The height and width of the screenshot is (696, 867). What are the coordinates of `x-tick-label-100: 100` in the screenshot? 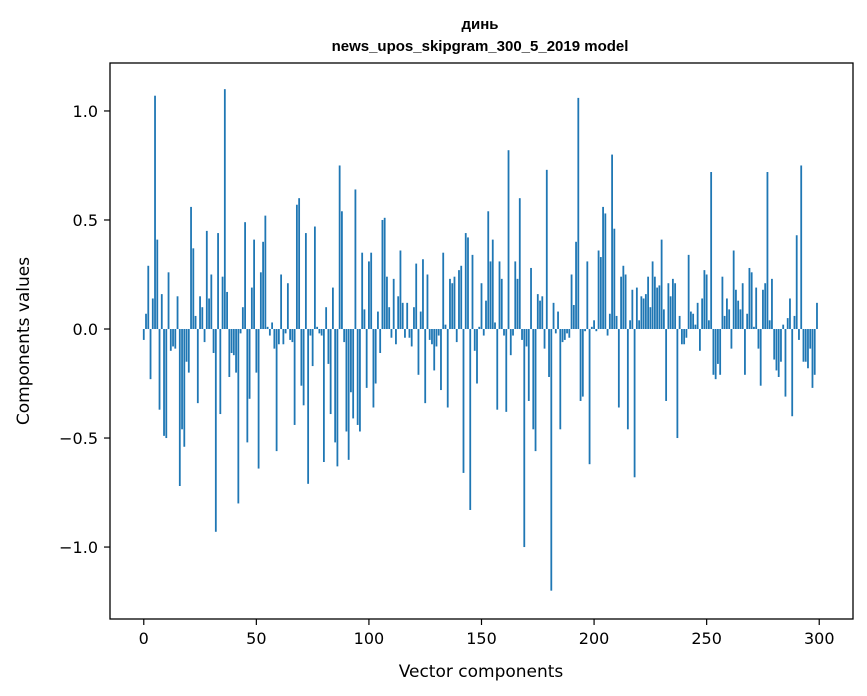 It's located at (369, 638).